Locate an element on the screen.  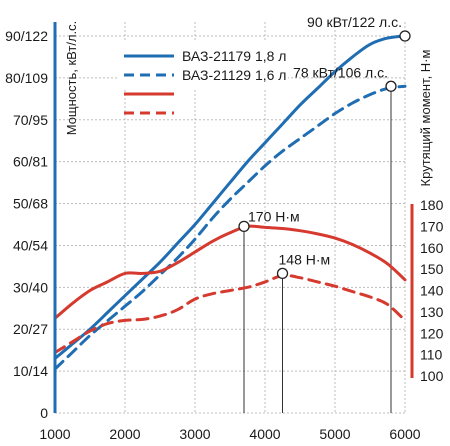
annotation-label: 170 Н·м is located at coordinates (274, 216).